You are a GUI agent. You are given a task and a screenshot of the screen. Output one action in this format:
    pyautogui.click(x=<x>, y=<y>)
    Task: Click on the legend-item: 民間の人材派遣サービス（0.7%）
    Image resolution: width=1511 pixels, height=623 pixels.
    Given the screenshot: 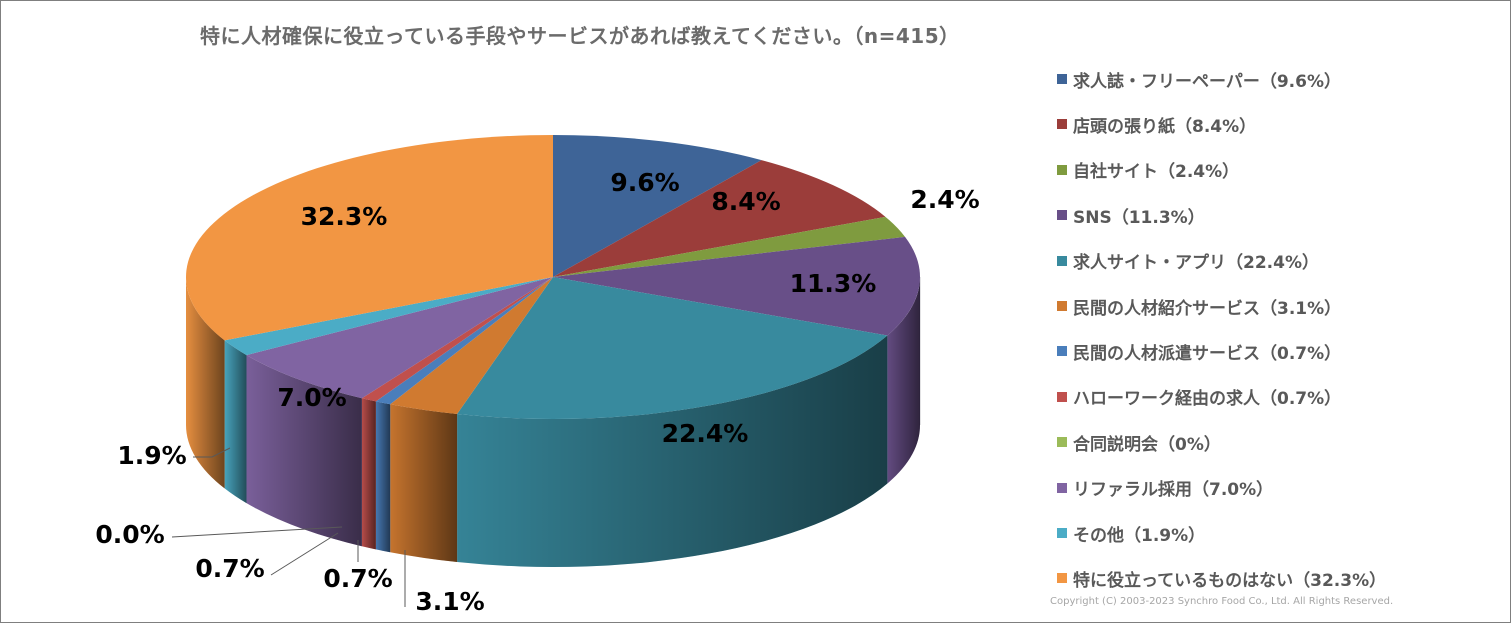 What is the action you would take?
    pyautogui.click(x=1199, y=351)
    